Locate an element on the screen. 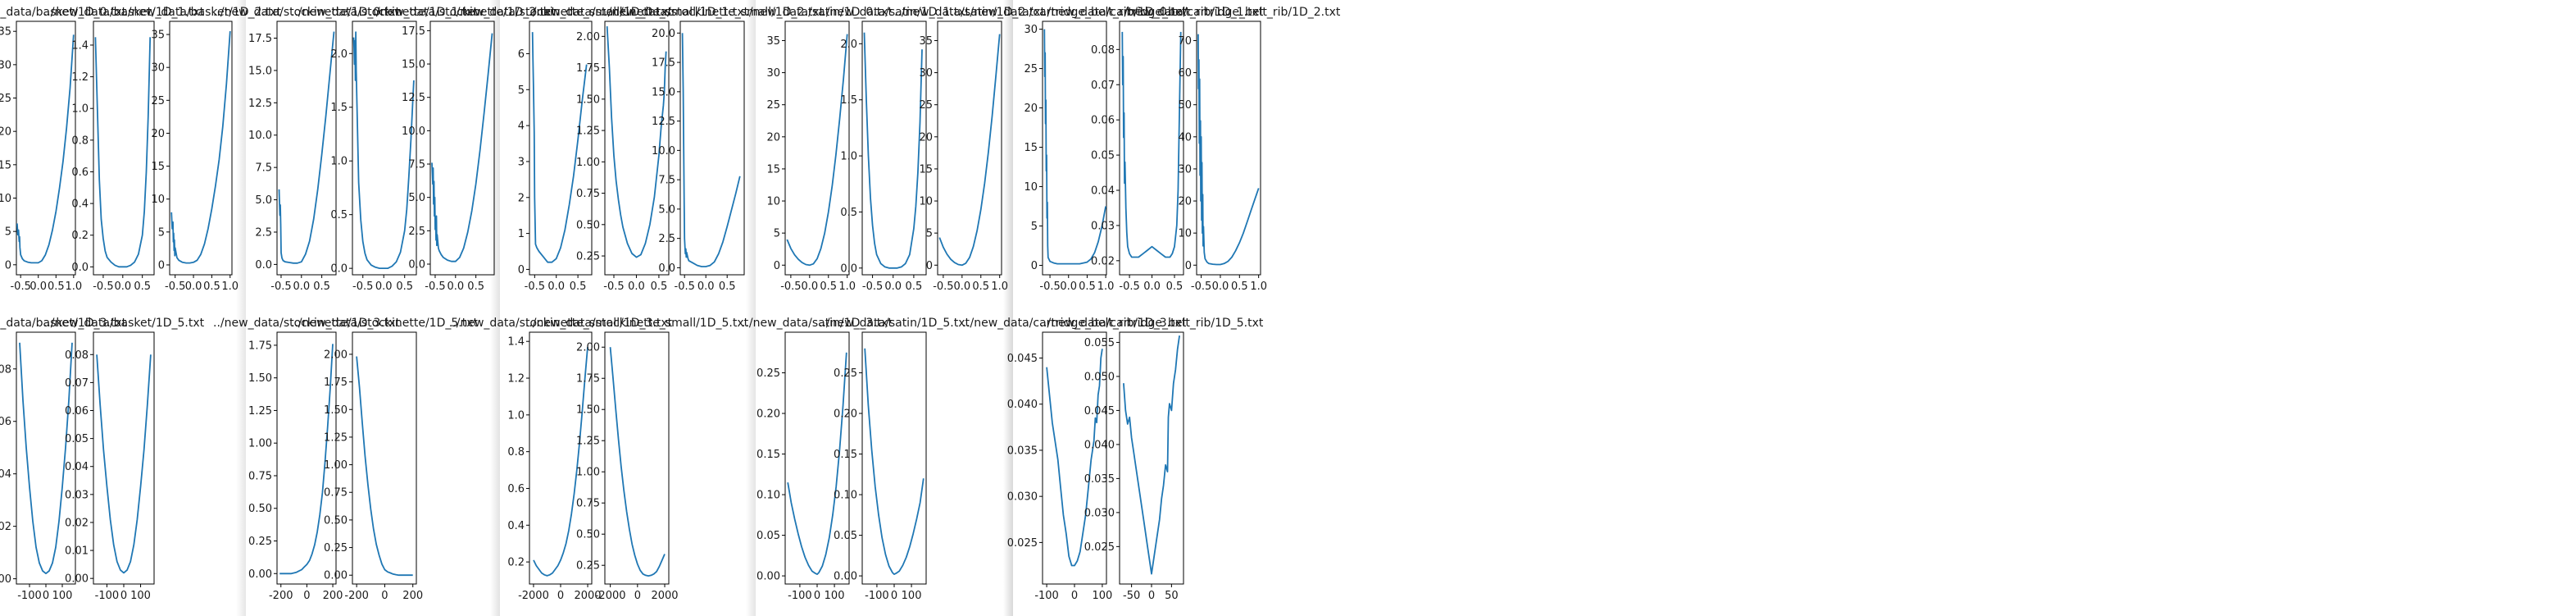  y-tick-label: 15.0 is located at coordinates (260, 71).